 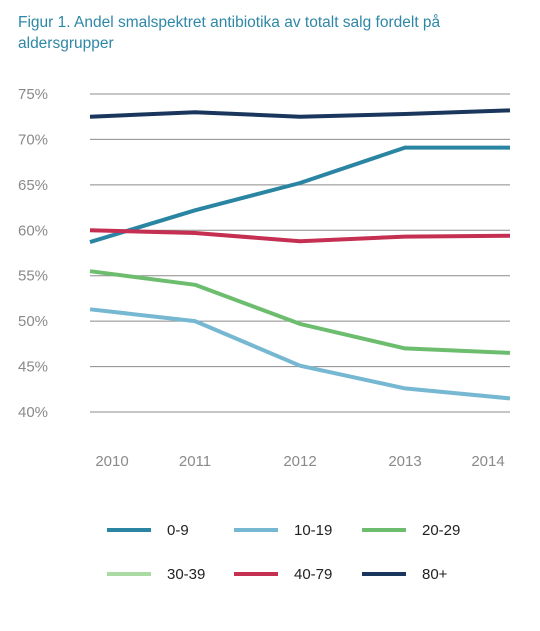 What do you see at coordinates (33, 367) in the screenshot?
I see `y-tick-label: 45%` at bounding box center [33, 367].